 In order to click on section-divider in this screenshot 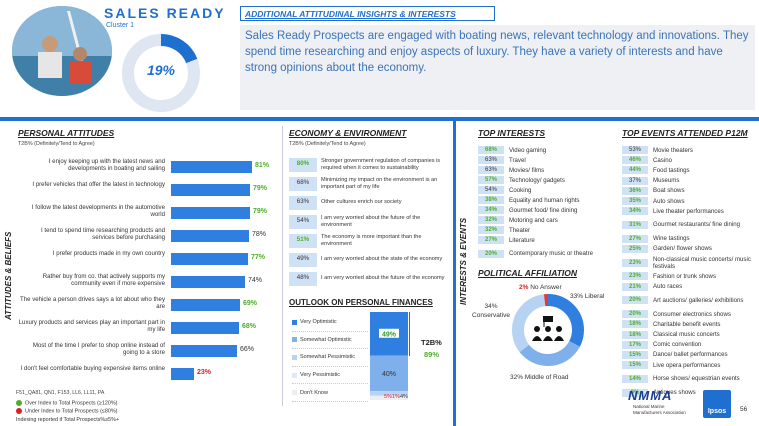, I will do `click(379, 119)`.